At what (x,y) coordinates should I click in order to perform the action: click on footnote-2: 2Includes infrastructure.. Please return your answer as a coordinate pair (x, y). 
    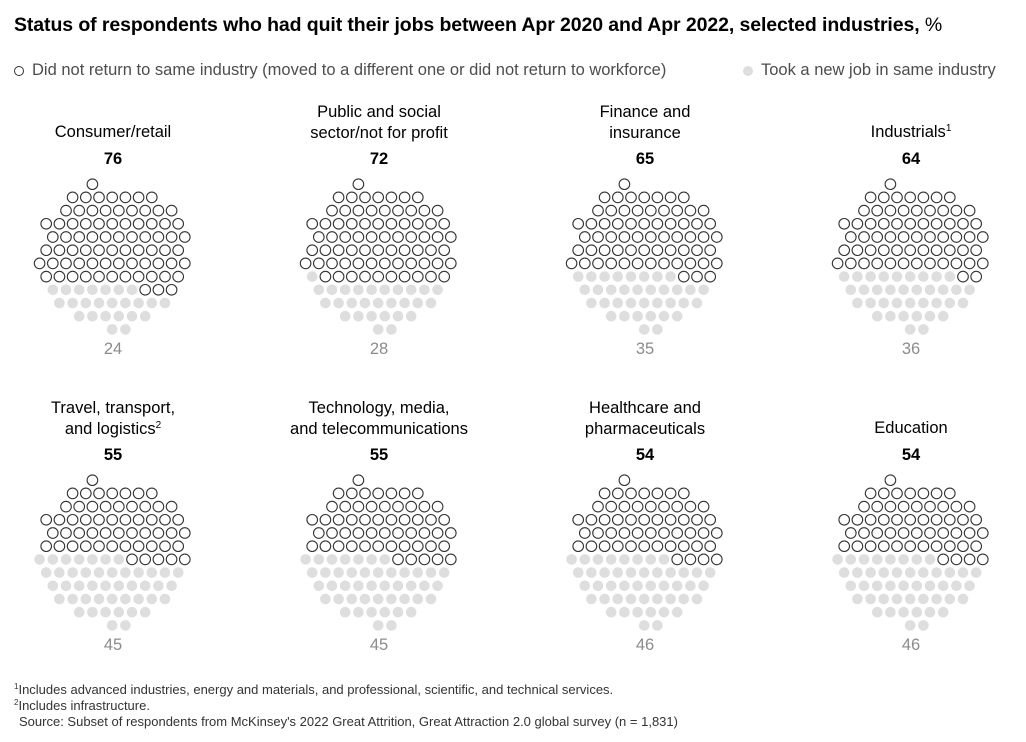
    Looking at the image, I should click on (82, 705).